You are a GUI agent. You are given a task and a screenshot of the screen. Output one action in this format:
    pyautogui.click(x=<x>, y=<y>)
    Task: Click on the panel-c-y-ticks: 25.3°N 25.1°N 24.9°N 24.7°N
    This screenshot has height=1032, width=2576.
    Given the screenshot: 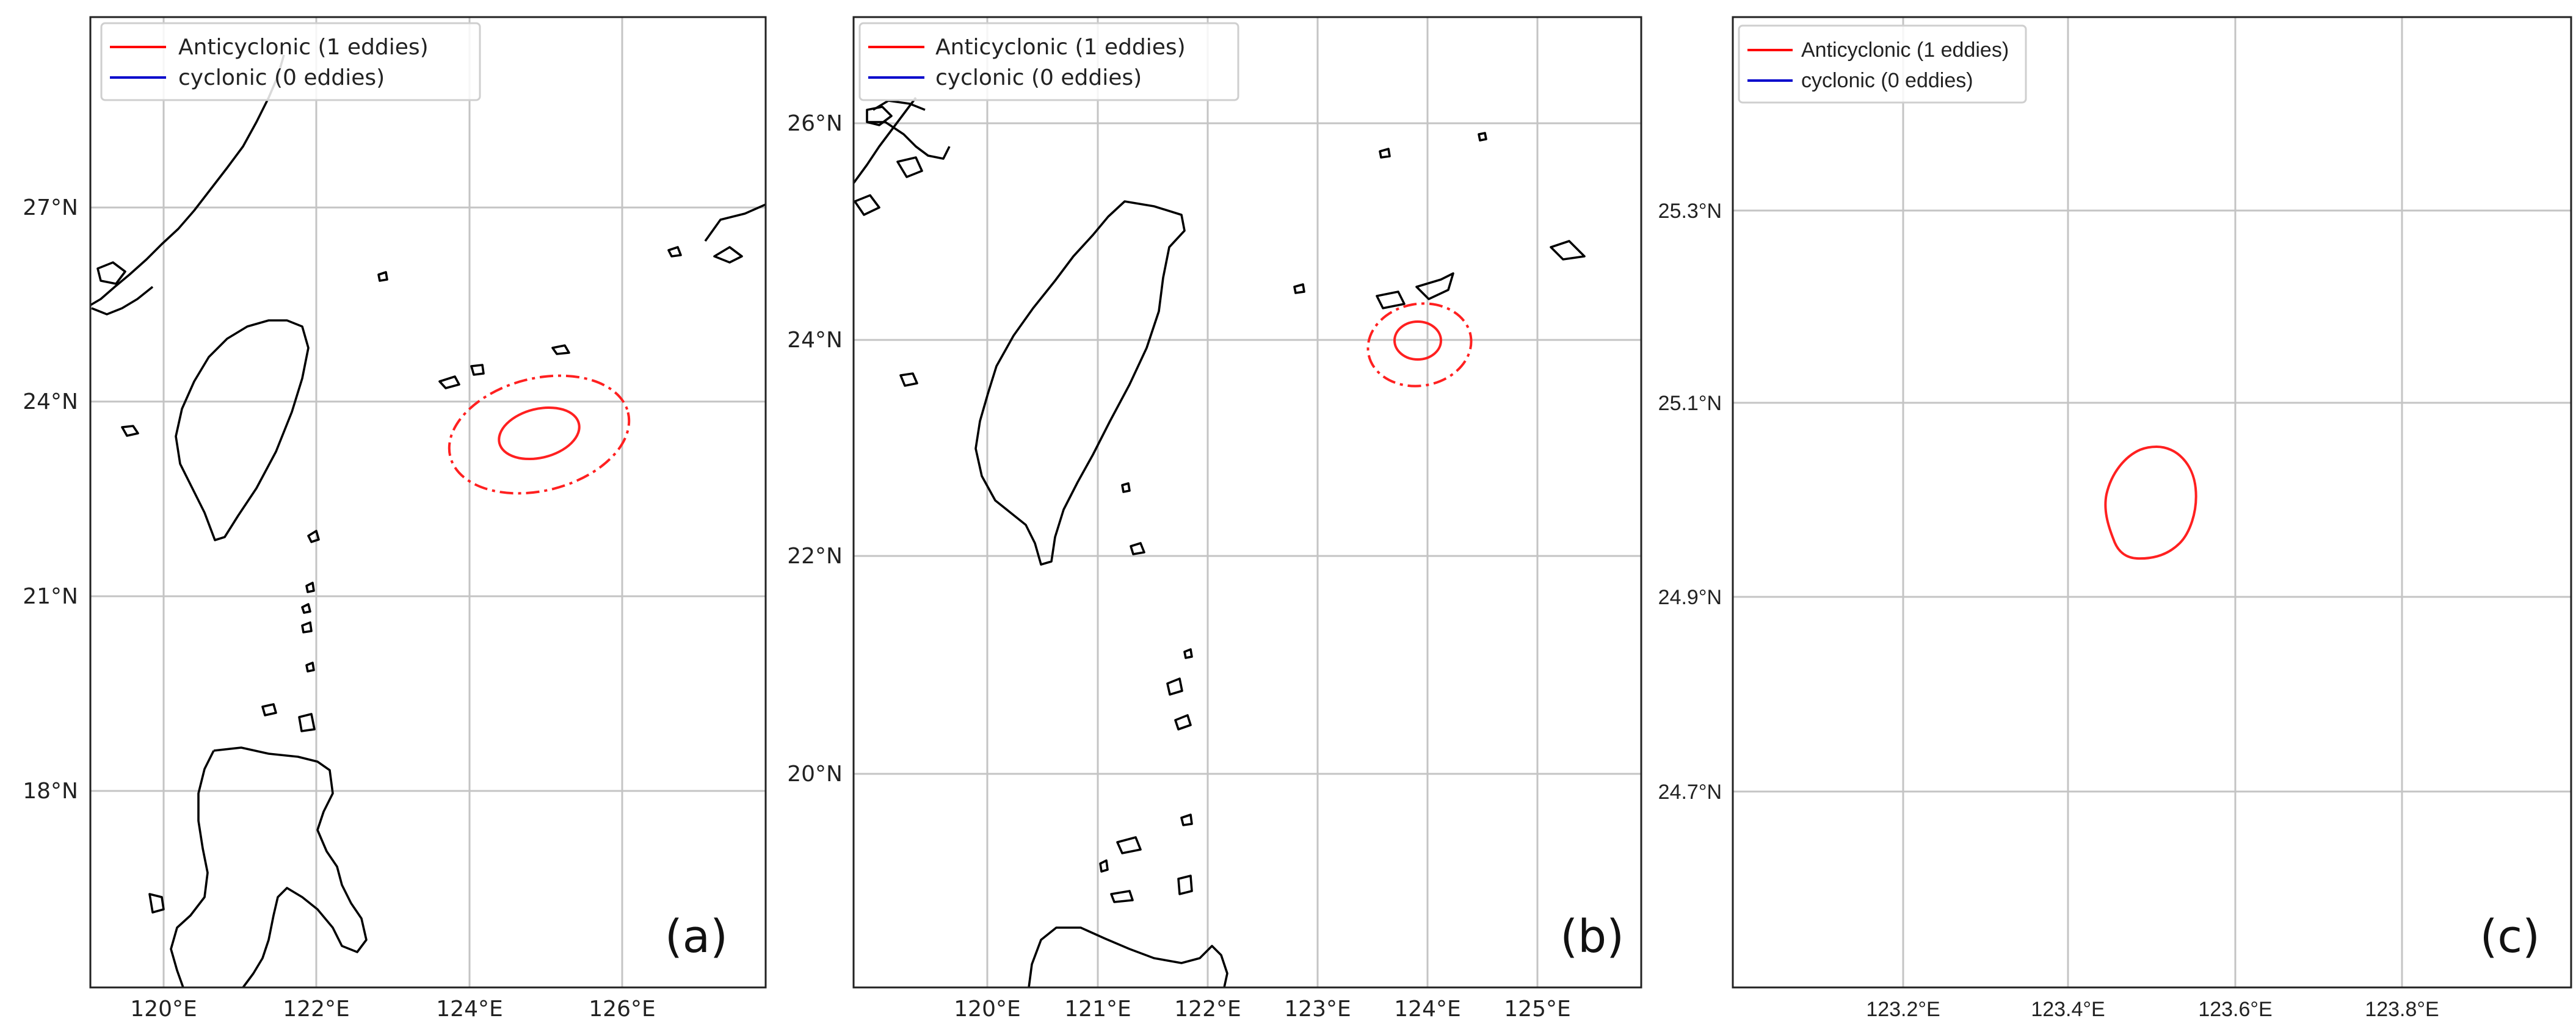 What is the action you would take?
    pyautogui.click(x=1690, y=502)
    